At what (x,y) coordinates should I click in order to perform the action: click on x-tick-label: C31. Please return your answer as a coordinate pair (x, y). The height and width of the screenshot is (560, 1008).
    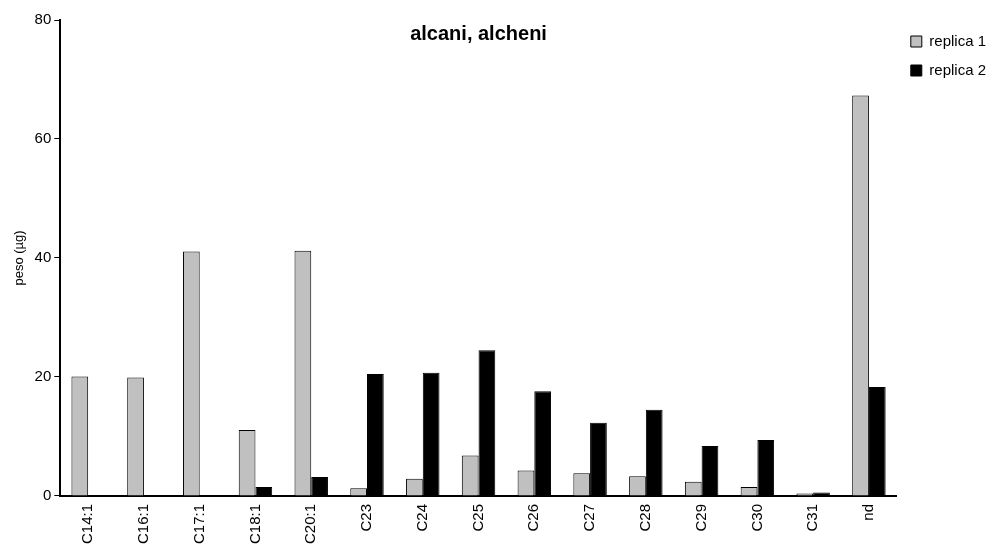
    Looking at the image, I should click on (812, 517).